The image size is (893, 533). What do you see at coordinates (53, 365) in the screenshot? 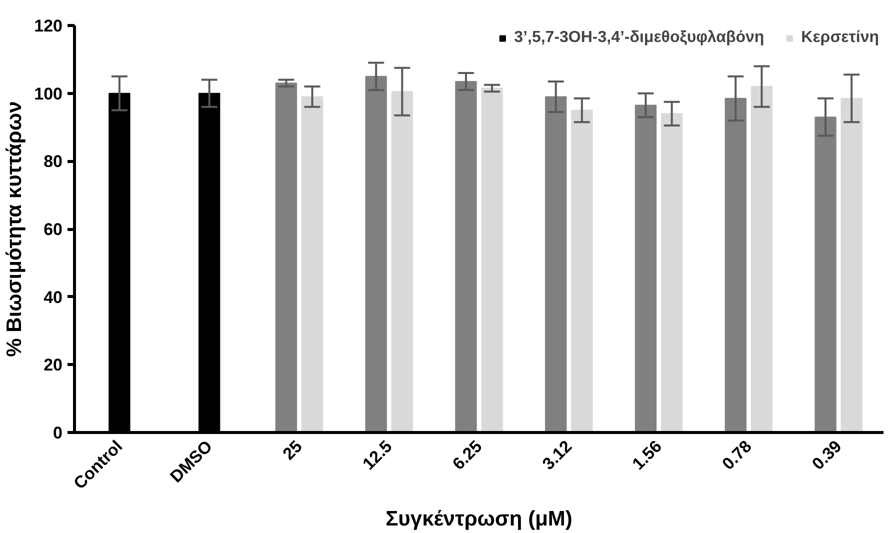
I see `y-tick-label: 20` at bounding box center [53, 365].